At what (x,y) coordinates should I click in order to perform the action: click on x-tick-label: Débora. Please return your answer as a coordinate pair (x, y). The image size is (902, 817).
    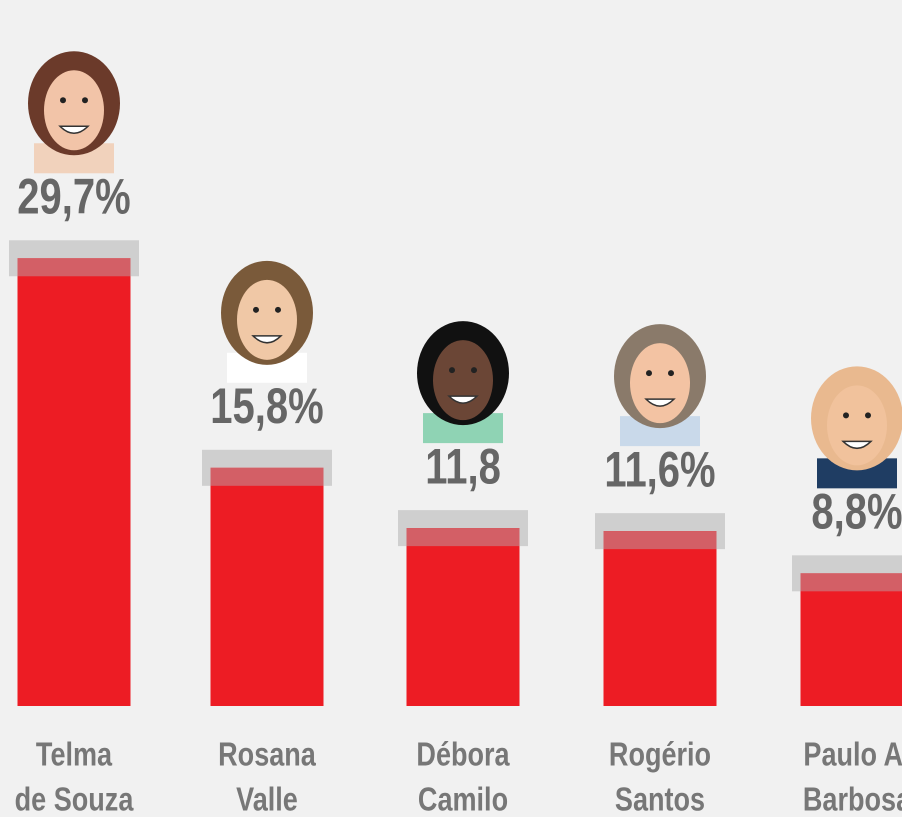
    Looking at the image, I should click on (462, 755).